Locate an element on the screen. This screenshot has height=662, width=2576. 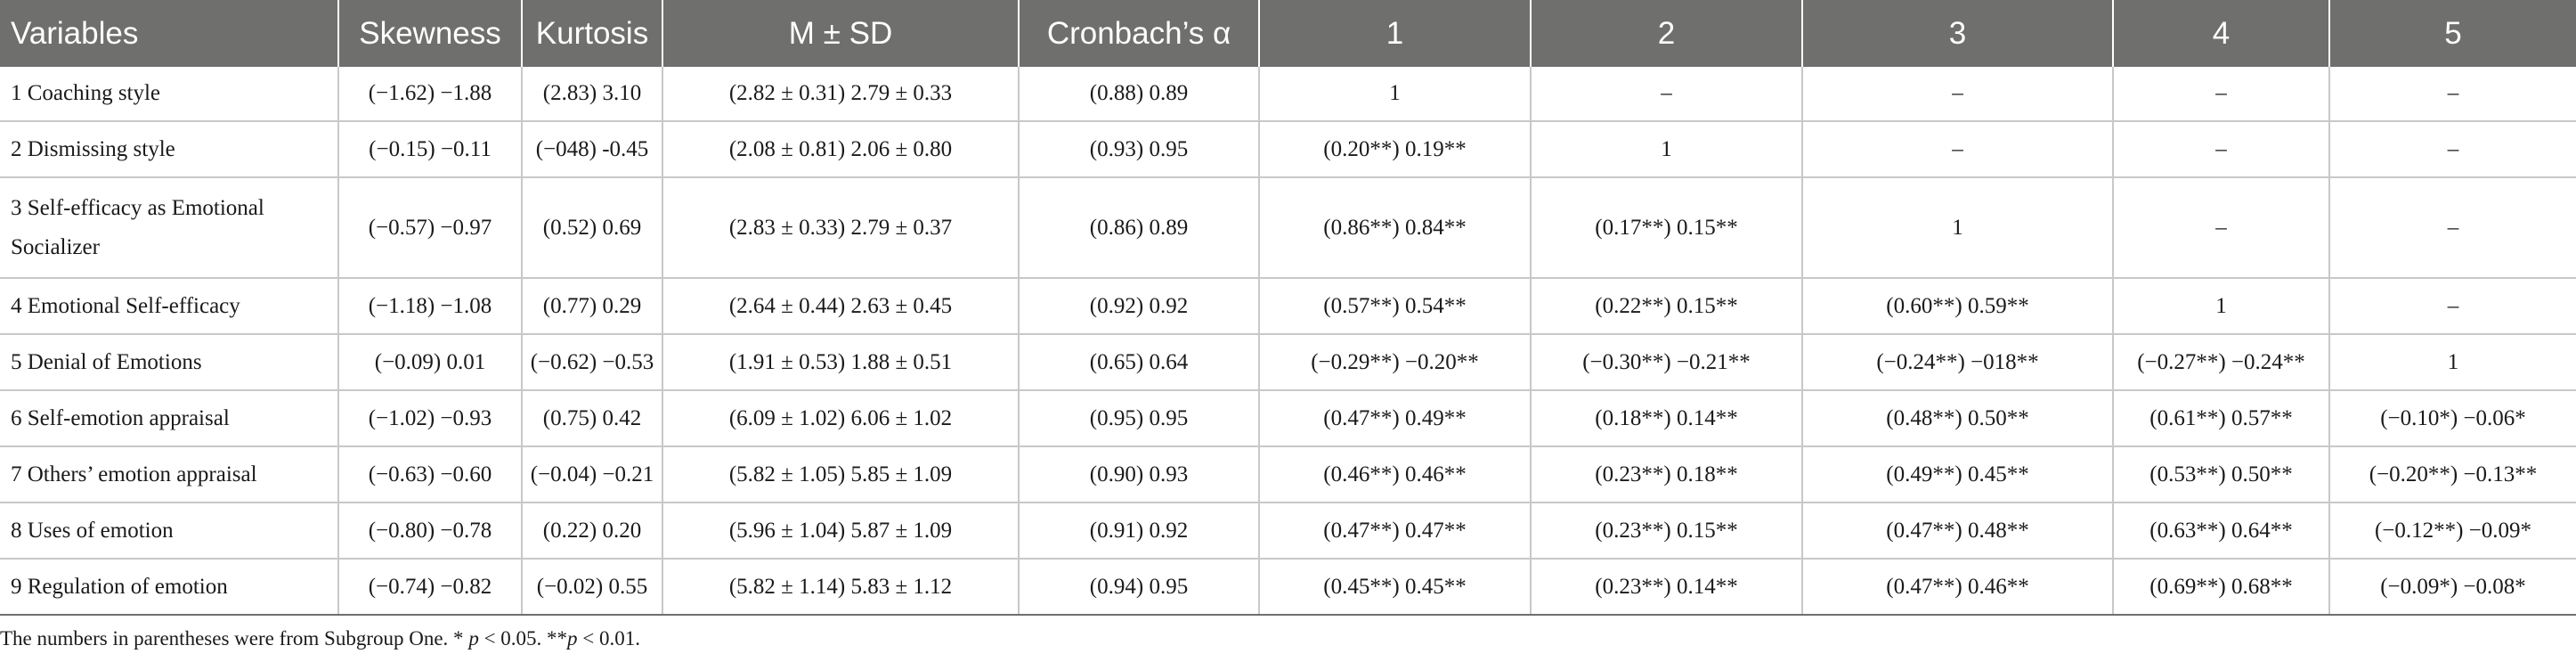
skewness-cell: (−0.57) −0.97 is located at coordinates (429, 228).